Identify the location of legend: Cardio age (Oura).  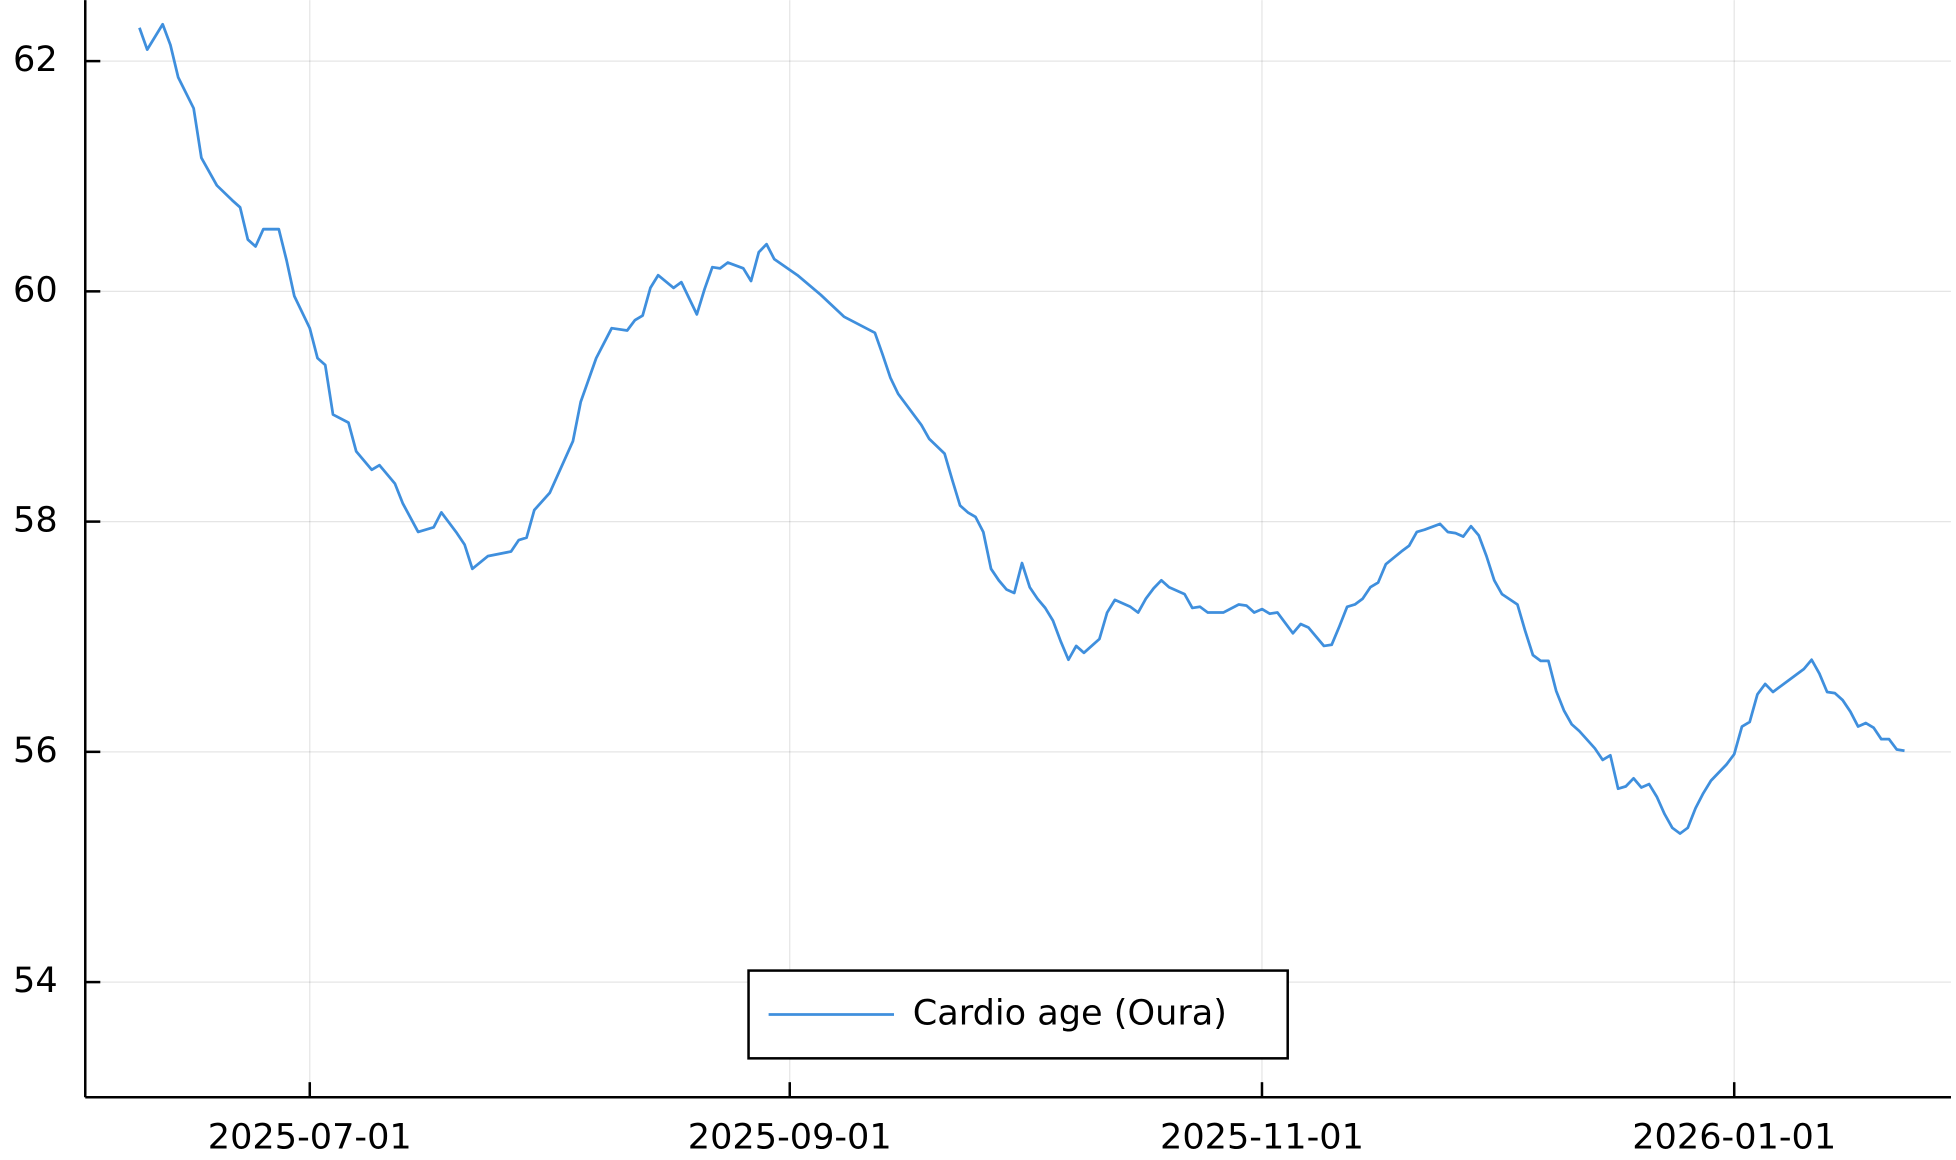
(1018, 1014).